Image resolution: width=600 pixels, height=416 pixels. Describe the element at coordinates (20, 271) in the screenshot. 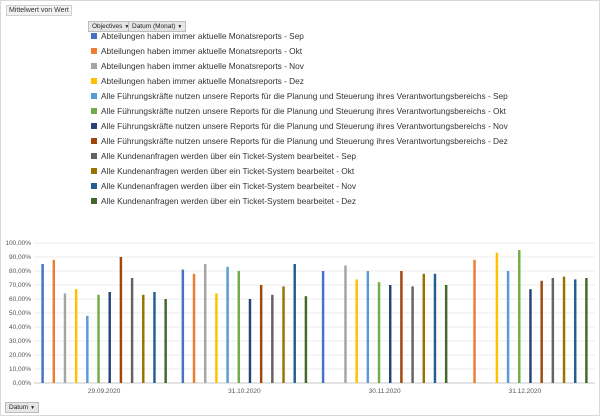

I see `y-tick-label: 80,00%` at that location.